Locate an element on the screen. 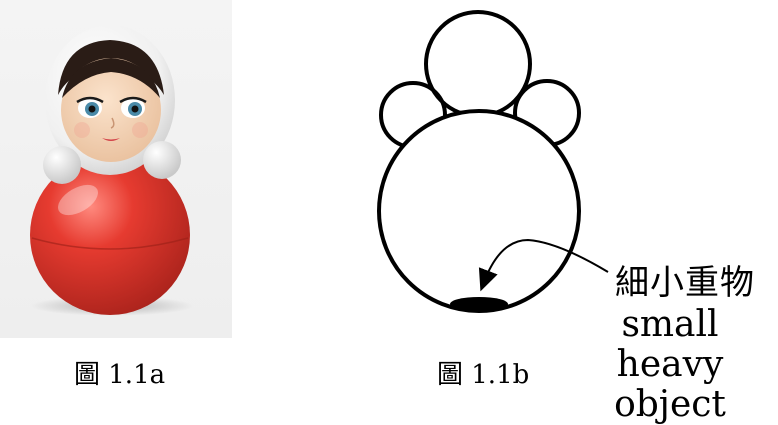 Image resolution: width=778 pixels, height=425 pixels. tumbler-doll-illustration is located at coordinates (112, 170).